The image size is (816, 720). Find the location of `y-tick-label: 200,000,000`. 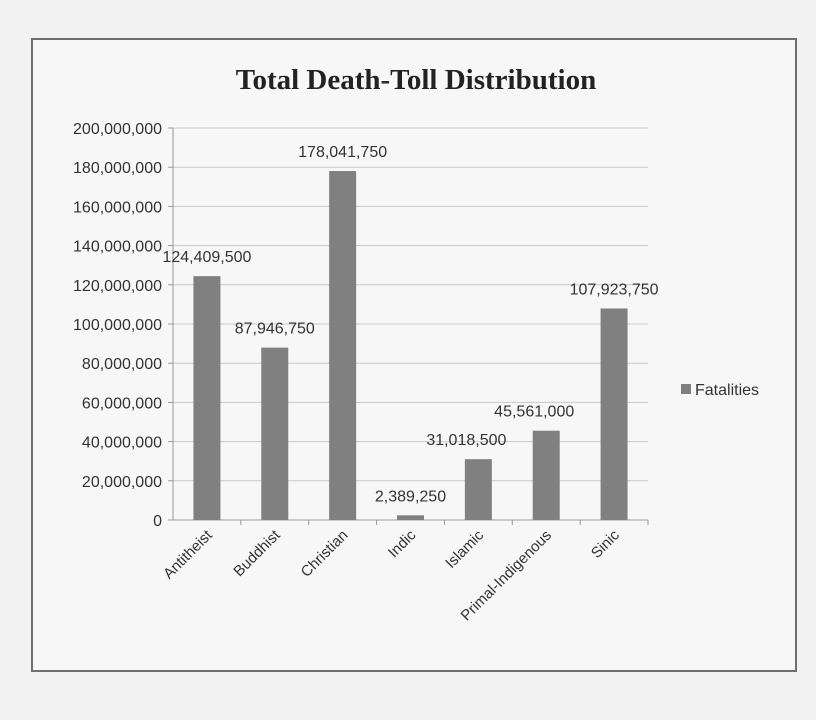

y-tick-label: 200,000,000 is located at coordinates (117, 129).